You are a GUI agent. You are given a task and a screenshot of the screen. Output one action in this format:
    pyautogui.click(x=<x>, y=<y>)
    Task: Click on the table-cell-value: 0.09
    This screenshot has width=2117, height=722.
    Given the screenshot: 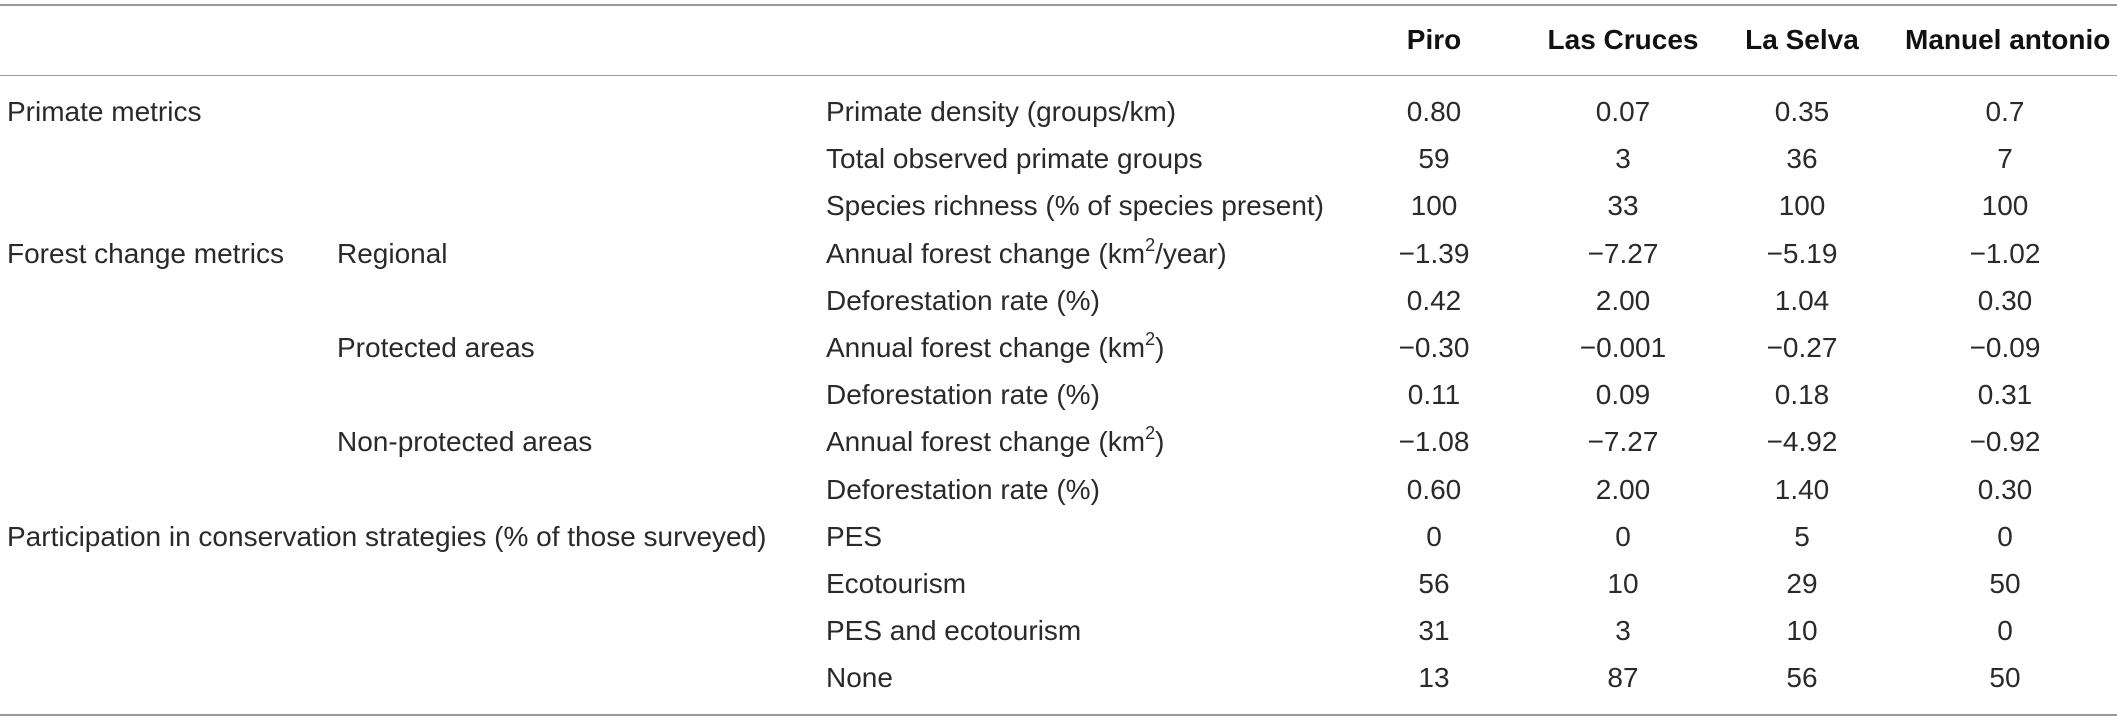 What is the action you would take?
    pyautogui.click(x=1623, y=394)
    